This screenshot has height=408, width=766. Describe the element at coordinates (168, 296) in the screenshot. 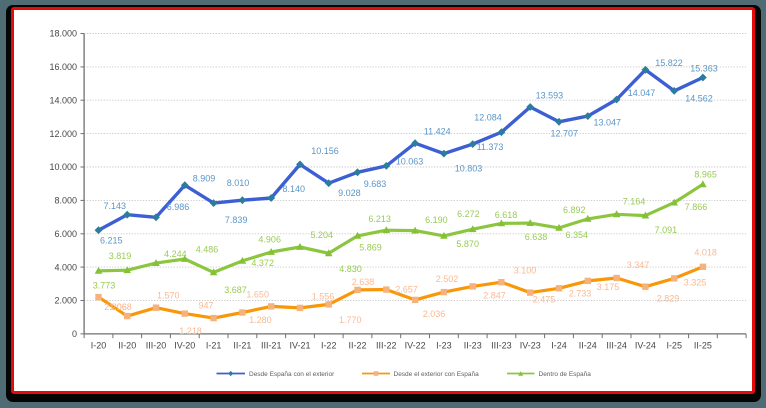

I see `svg-text: 1.570` at that location.